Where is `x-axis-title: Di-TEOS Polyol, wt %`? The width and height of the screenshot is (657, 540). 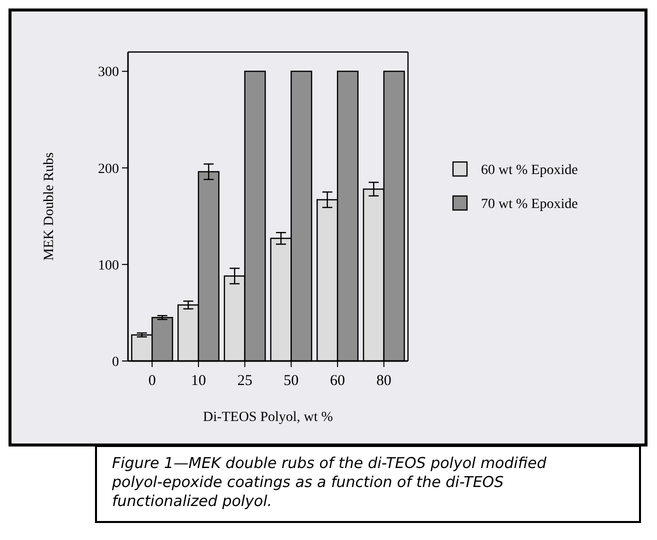
x-axis-title: Di-TEOS Polyol, wt % is located at coordinates (268, 417).